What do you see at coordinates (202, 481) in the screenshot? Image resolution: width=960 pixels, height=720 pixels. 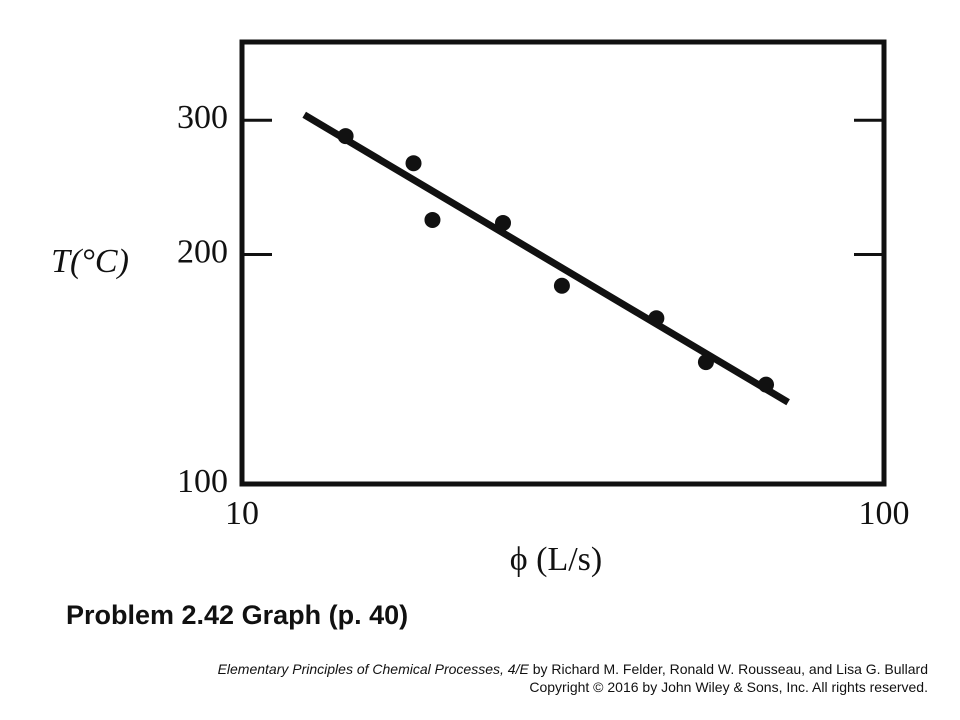 I see `y-tick-label: 100` at bounding box center [202, 481].